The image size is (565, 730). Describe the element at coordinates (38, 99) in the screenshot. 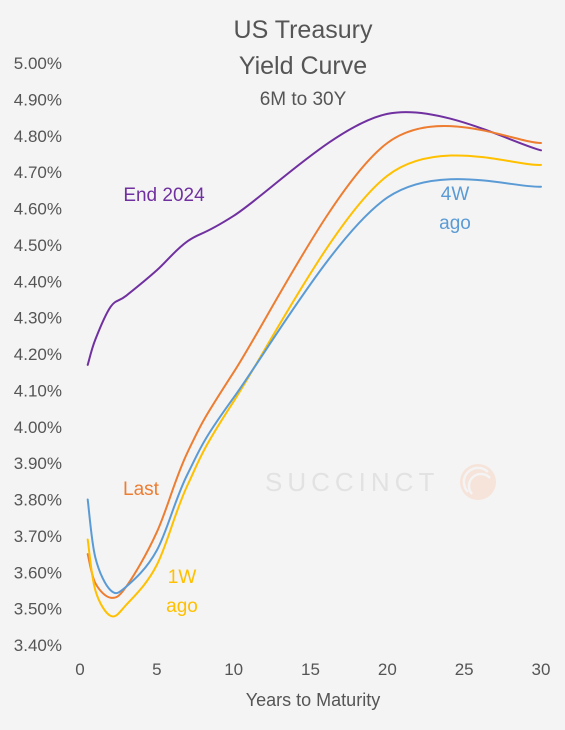

I see `y-tick-label: 4.90%` at that location.